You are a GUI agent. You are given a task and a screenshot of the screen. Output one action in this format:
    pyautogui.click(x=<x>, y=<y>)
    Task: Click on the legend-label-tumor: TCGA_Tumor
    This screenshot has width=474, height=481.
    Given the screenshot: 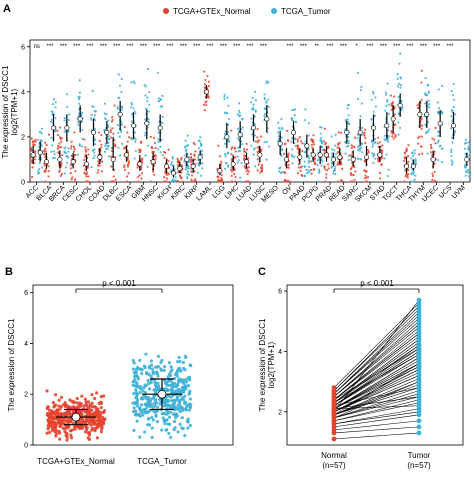 What is the action you would take?
    pyautogui.click(x=306, y=11)
    